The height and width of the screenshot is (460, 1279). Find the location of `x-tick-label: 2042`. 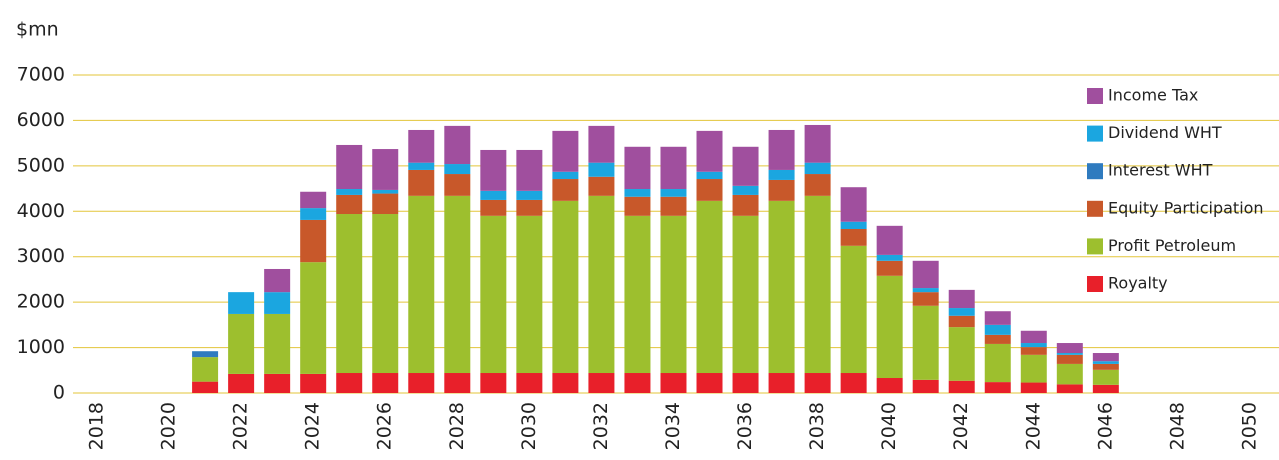

x-tick-label: 2042 is located at coordinates (961, 426).